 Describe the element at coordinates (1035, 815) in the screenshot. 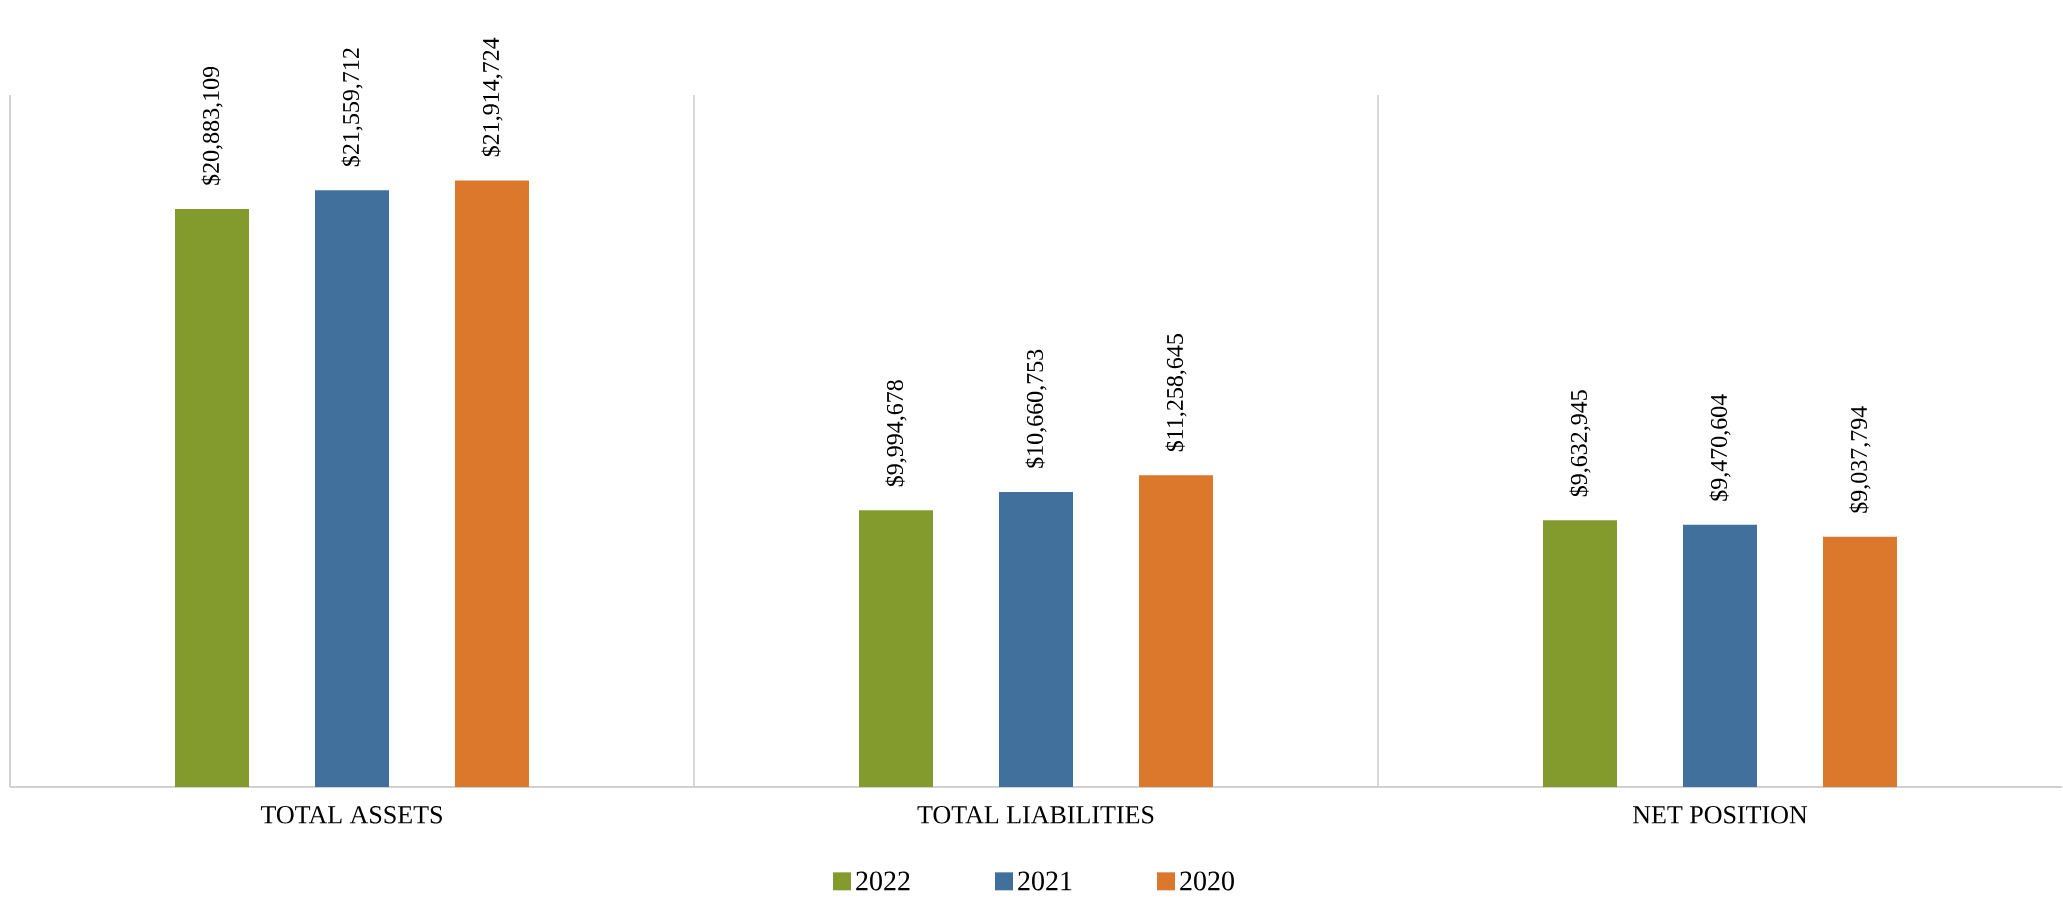

I see `x-tick-label: TOTAL LIABILITIES` at that location.